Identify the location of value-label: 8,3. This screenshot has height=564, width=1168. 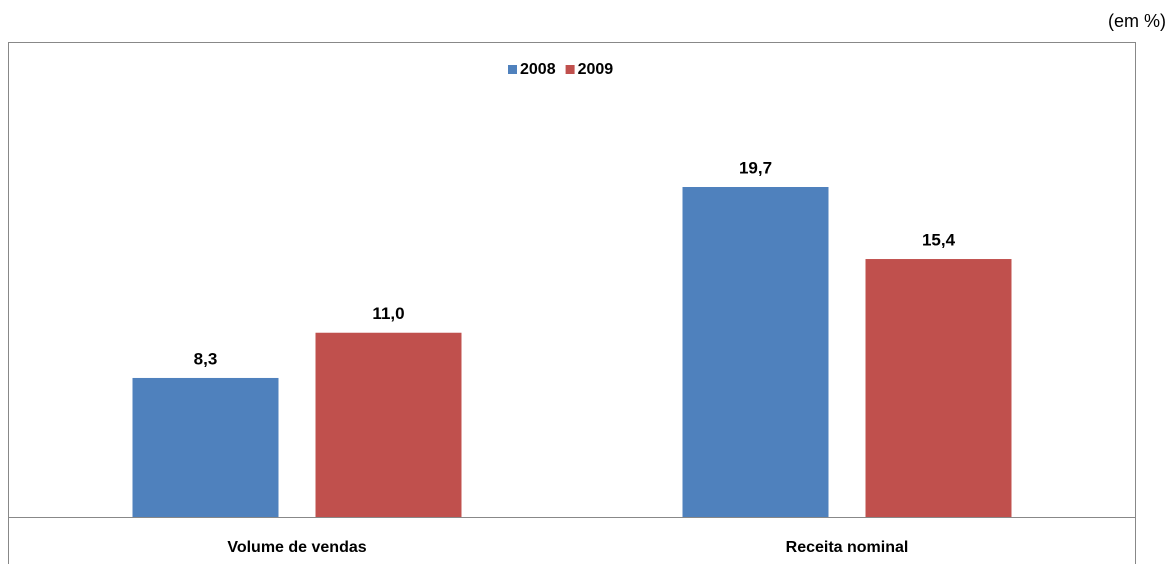
(206, 358).